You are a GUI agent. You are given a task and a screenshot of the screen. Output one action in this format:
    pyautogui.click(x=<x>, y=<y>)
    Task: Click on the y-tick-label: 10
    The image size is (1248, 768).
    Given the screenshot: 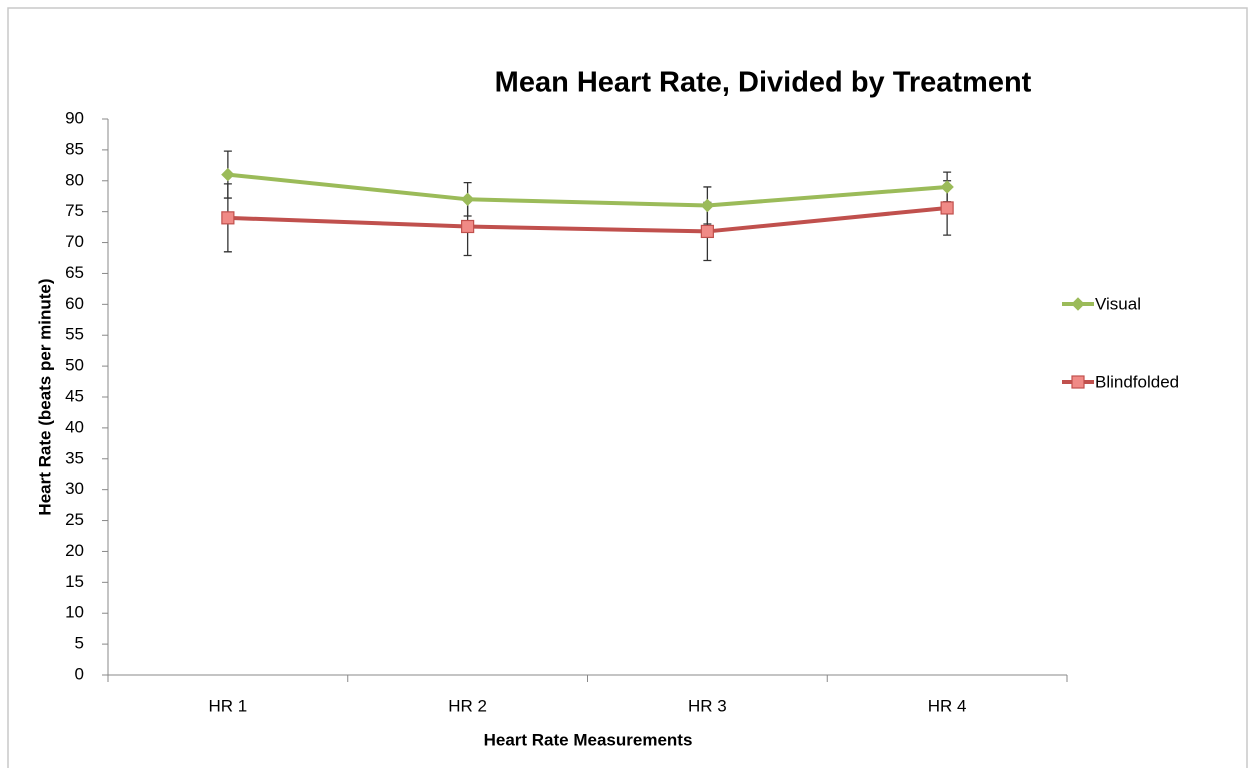 What is the action you would take?
    pyautogui.click(x=74, y=612)
    